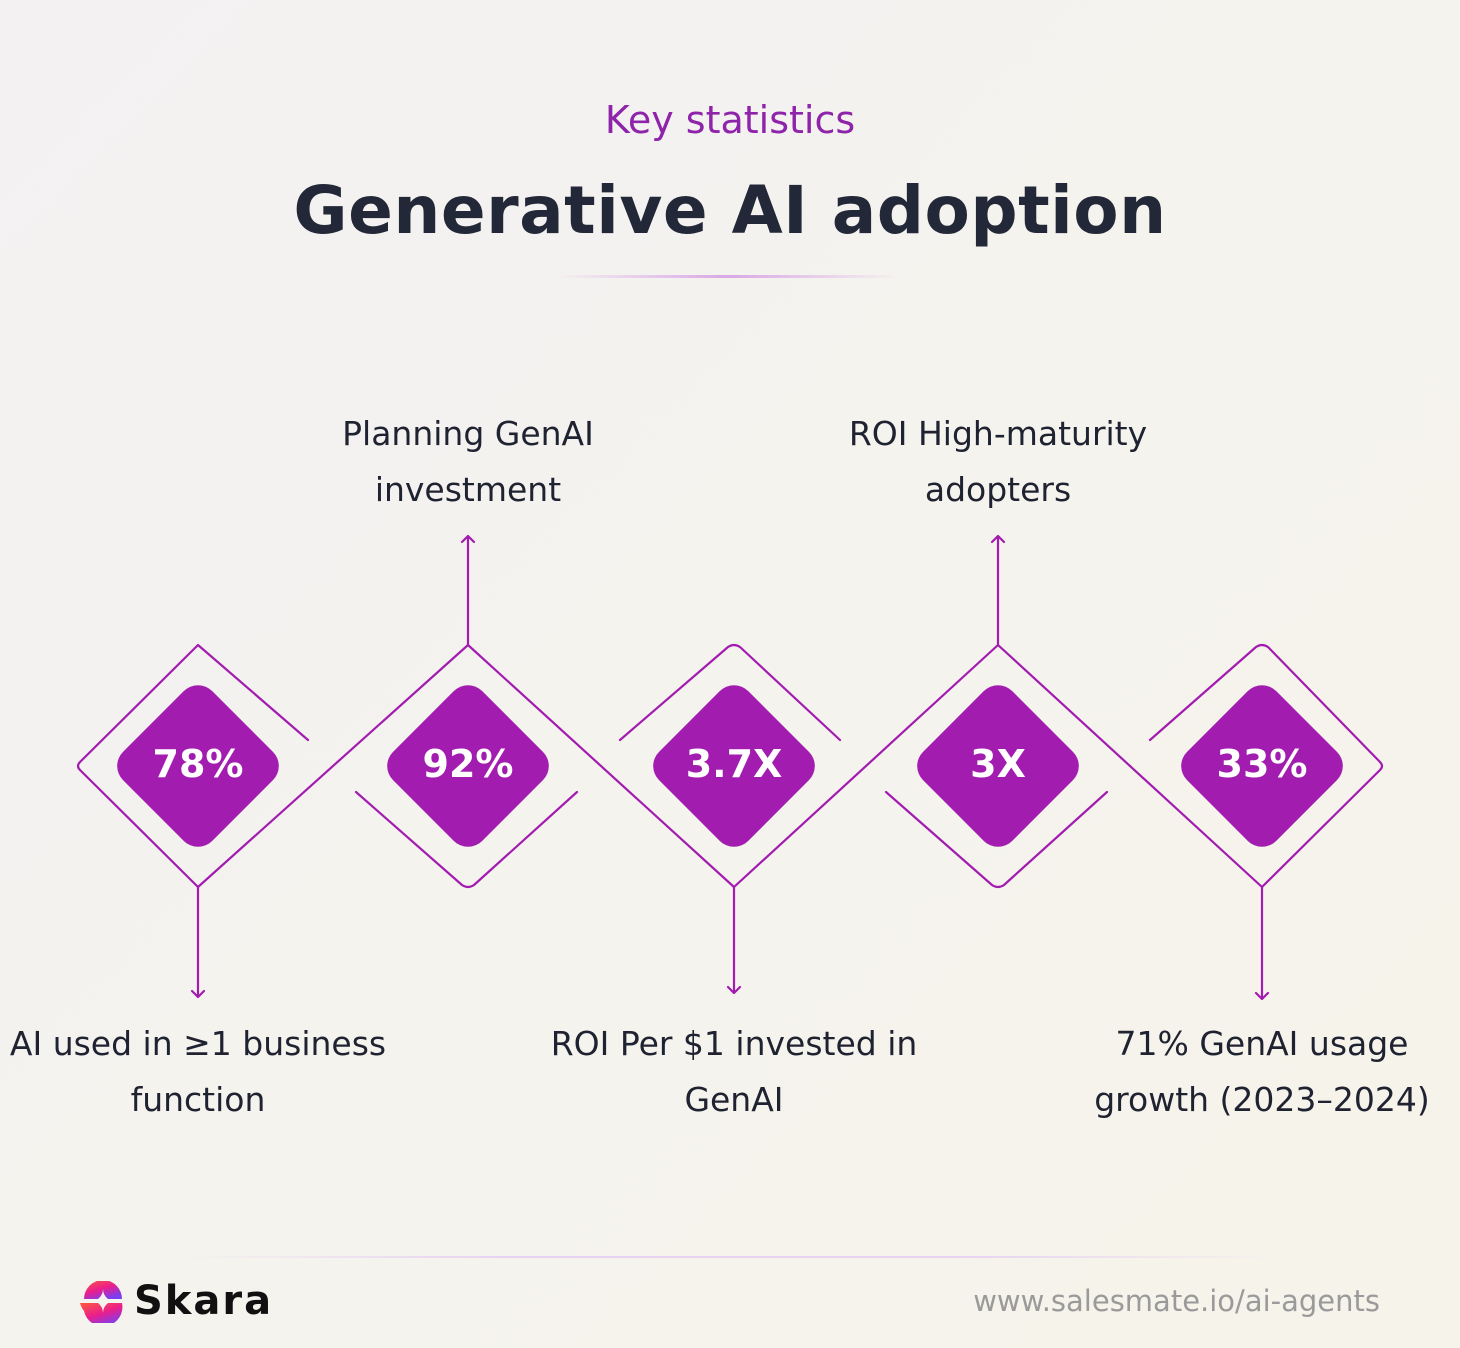 This screenshot has width=1460, height=1348. I want to click on stat-label-line: ROI Per $1 invested in, so click(734, 1043).